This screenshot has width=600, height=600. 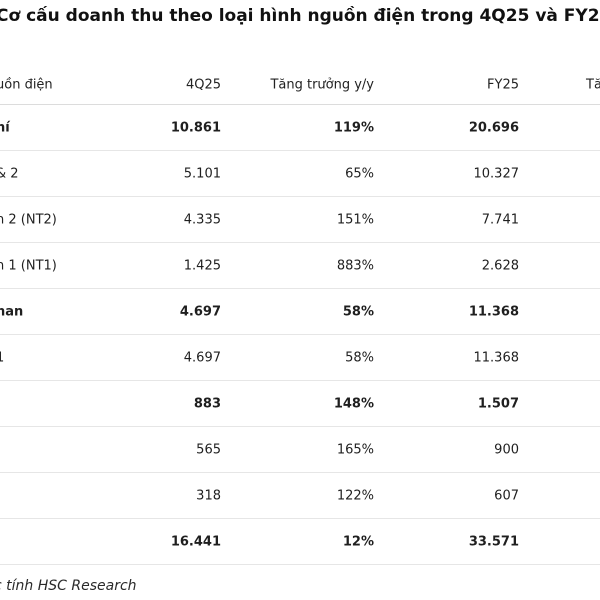 What do you see at coordinates (359, 173) in the screenshot?
I see `row-growth-4q25: 65%` at bounding box center [359, 173].